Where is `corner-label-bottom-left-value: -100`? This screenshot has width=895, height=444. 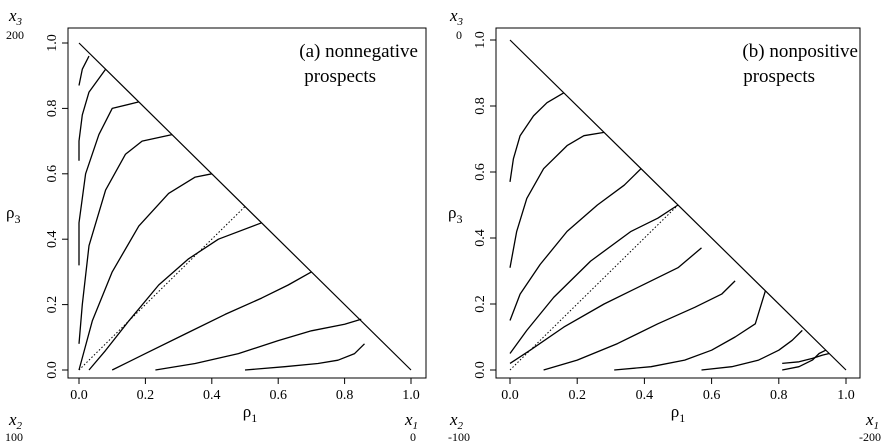 corner-label-bottom-left-value: -100 is located at coordinates (459, 437).